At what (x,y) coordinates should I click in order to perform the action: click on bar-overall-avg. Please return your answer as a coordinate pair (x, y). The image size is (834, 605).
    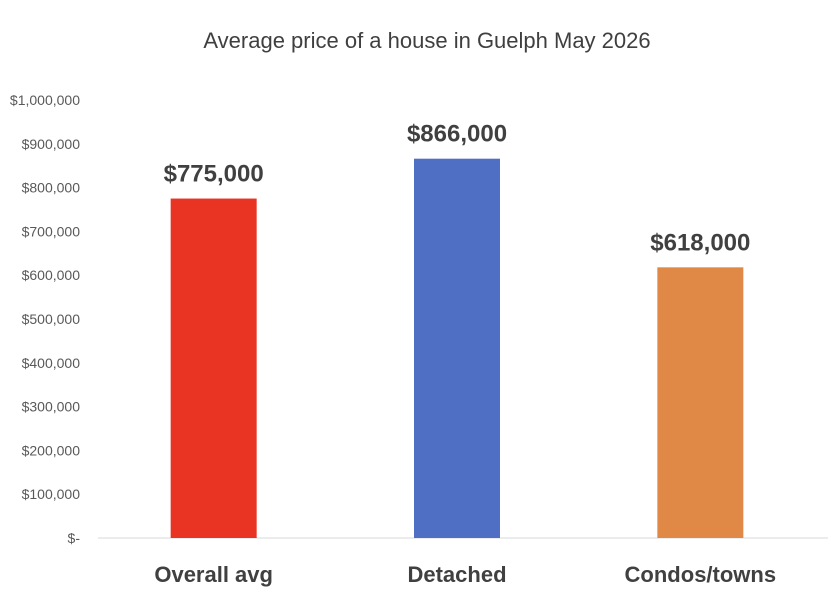
    Looking at the image, I should click on (213, 368).